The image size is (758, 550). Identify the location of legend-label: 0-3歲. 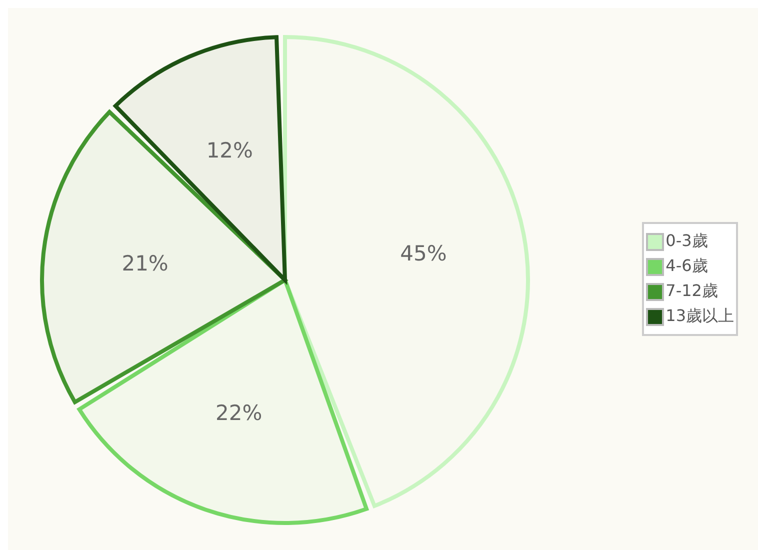
(687, 241).